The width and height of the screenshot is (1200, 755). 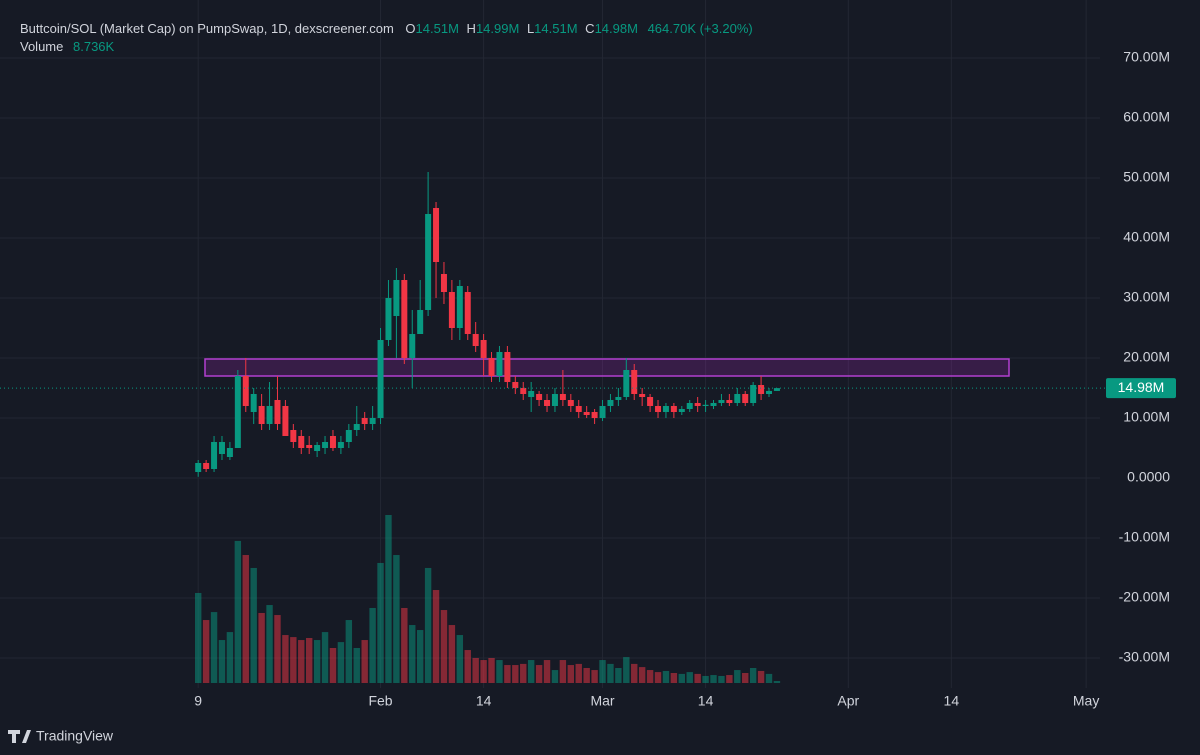 I want to click on x-tick-label: Feb, so click(x=380, y=701).